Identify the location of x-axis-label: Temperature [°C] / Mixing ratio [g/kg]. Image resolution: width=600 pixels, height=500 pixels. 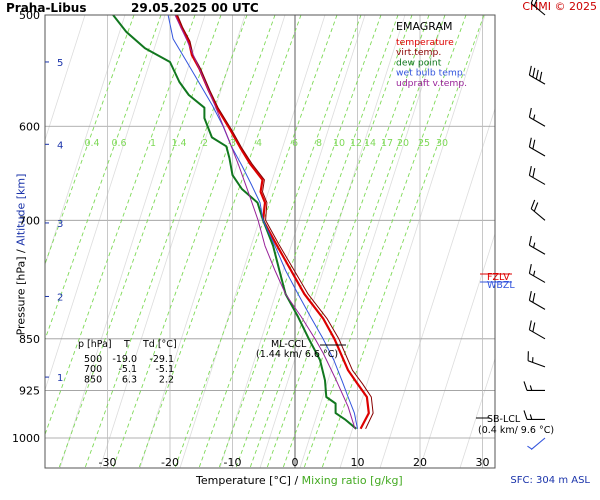
(299, 480).